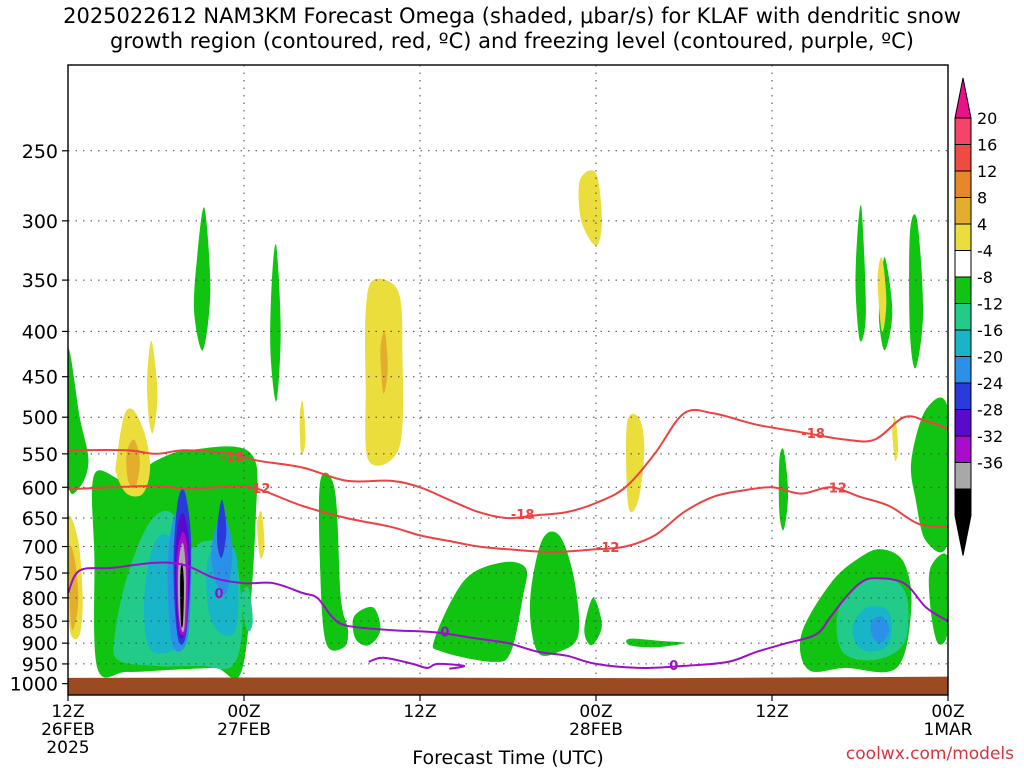 The image size is (1024, 768). What do you see at coordinates (813, 434) in the screenshot?
I see `dgz-contour-label-2: -18` at bounding box center [813, 434].